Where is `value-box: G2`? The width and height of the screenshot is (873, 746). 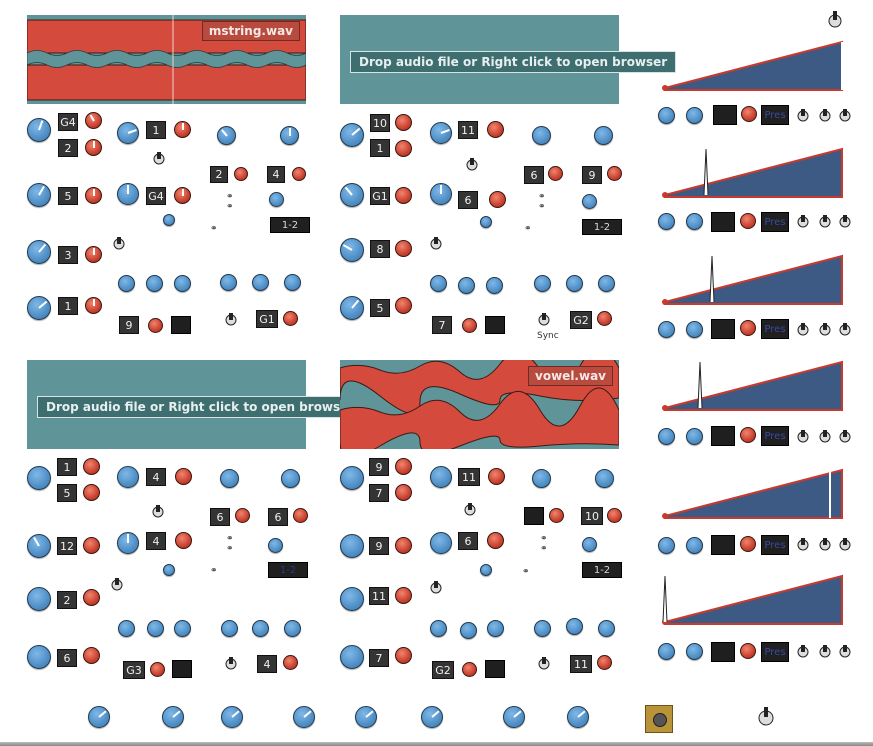 value-box: G2 is located at coordinates (443, 670).